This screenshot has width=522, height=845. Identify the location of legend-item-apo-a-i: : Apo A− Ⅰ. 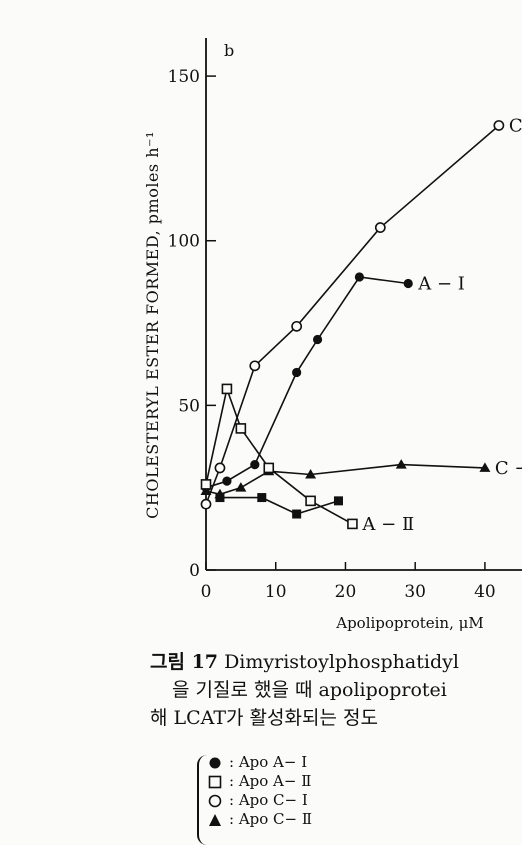
(258, 762).